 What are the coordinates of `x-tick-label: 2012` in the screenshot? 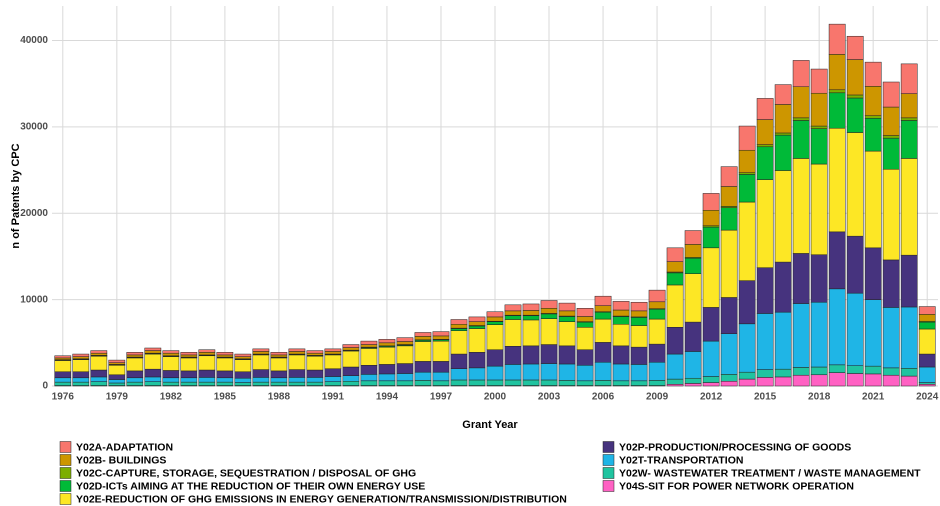 It's located at (711, 397).